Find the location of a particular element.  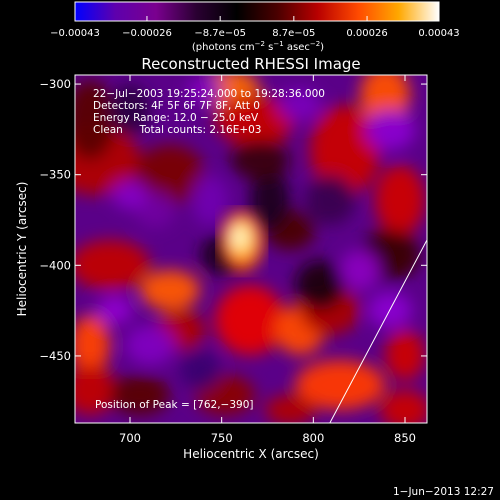

peak-position-label: Position of Peak = [762,−390] is located at coordinates (174, 405).